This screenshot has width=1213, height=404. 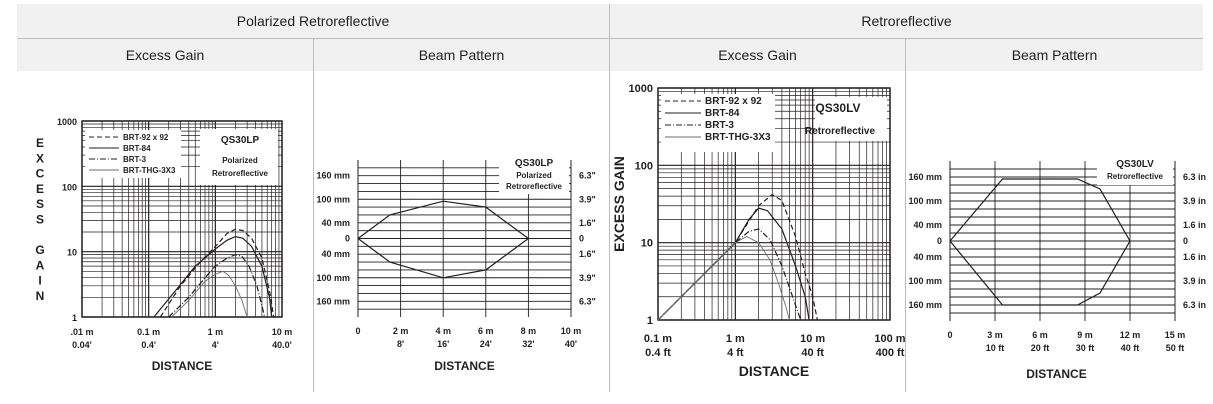 What do you see at coordinates (81, 332) in the screenshot?
I see `x-tick-label-metric: .01 m` at bounding box center [81, 332].